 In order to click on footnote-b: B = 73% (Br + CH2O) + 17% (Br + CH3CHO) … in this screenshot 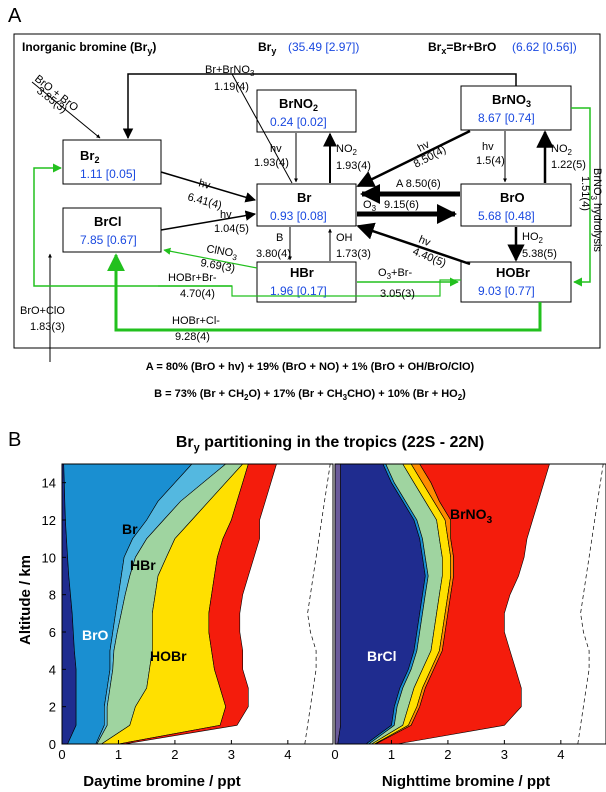, I will do `click(310, 395)`.